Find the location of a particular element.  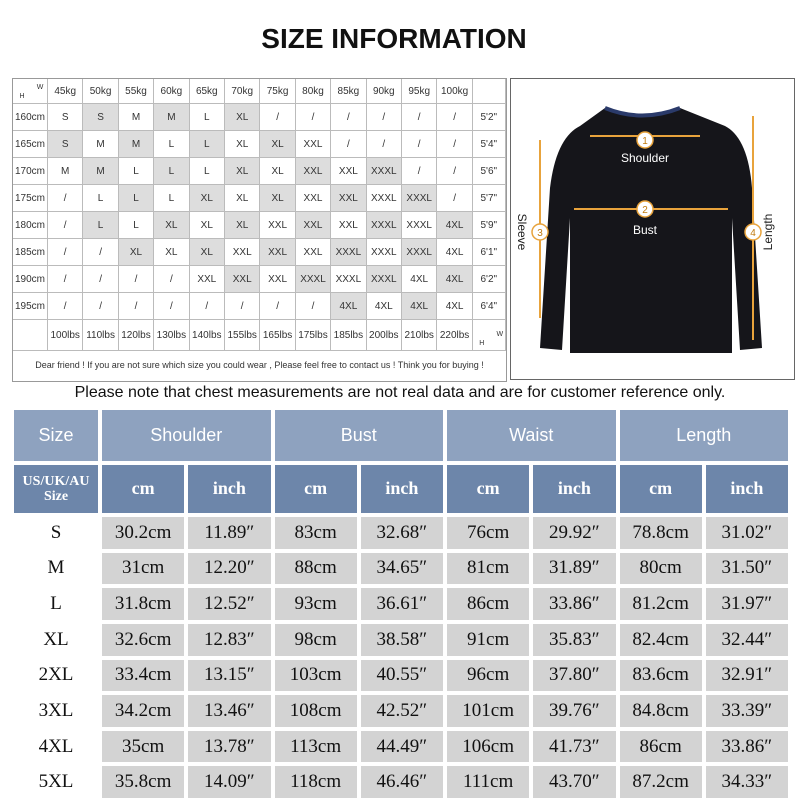

weight: 60kg is located at coordinates (172, 91).